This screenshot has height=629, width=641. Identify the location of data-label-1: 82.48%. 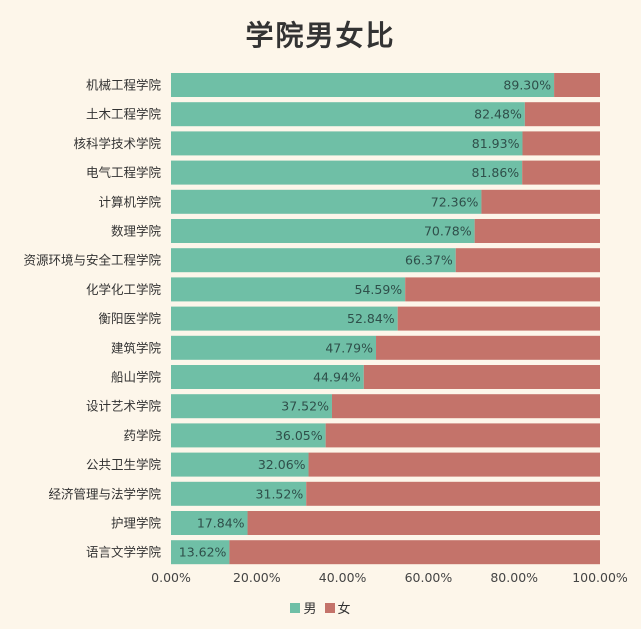
(498, 114).